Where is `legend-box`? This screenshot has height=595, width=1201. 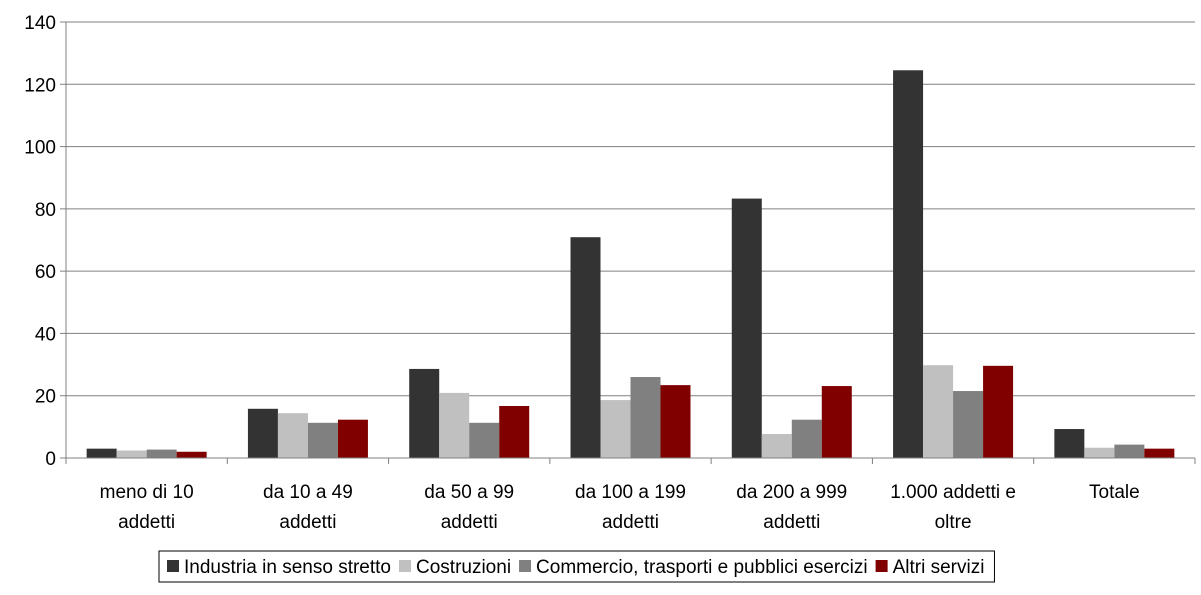 legend-box is located at coordinates (576, 566).